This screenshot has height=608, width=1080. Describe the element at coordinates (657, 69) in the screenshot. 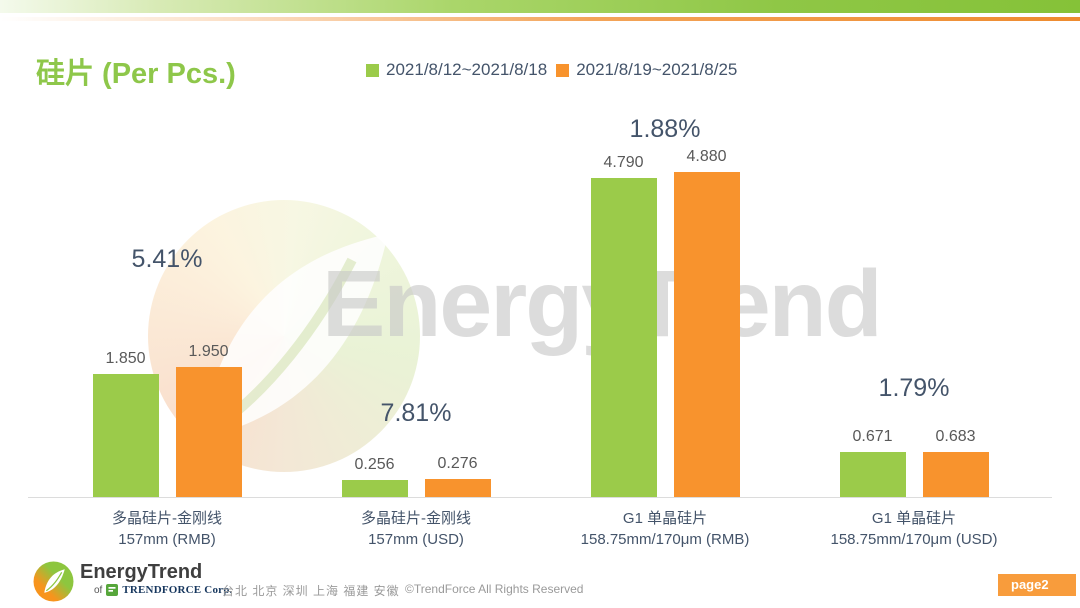

I see `legend-label-week2: 2021/8/19~2021/8/25` at that location.